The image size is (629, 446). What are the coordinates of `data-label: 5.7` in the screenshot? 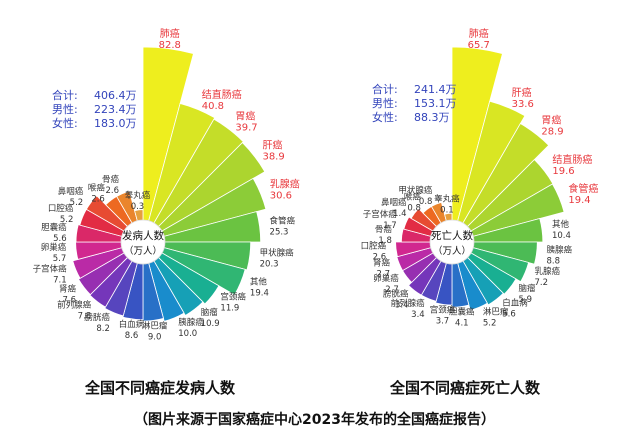 It's located at (60, 259).